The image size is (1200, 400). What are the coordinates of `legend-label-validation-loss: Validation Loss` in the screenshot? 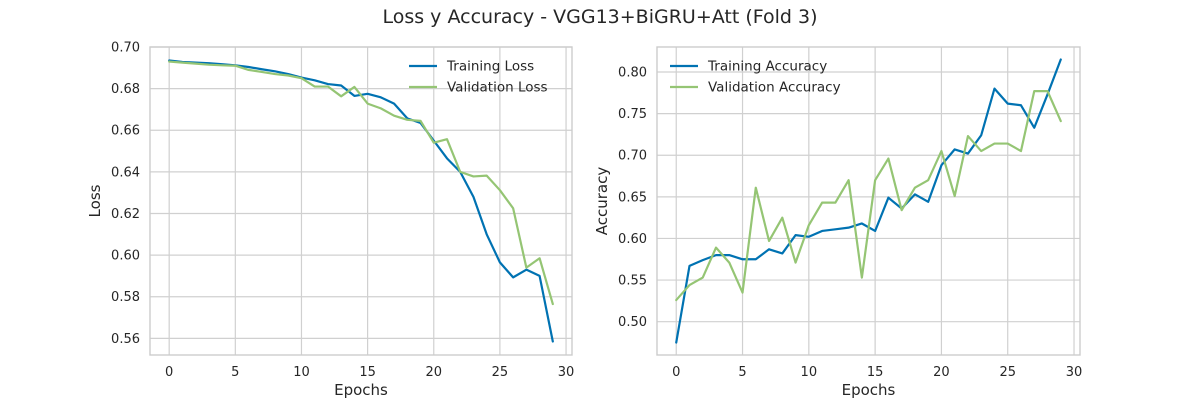 It's located at (497, 88).